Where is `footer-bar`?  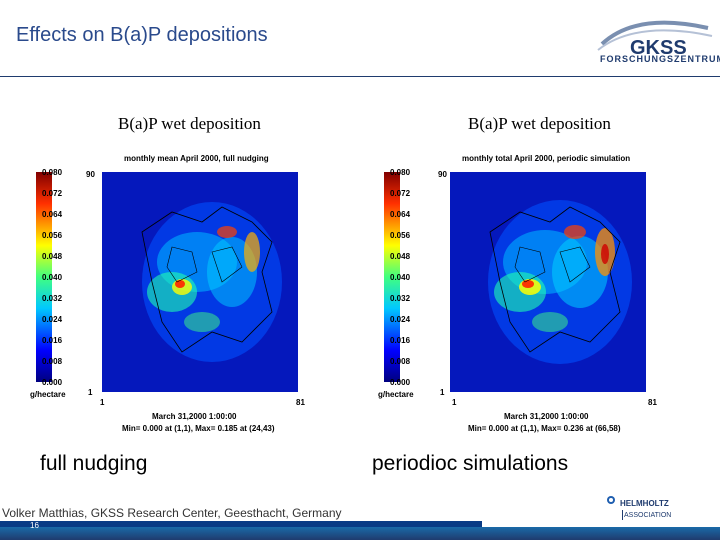 footer-bar is located at coordinates (241, 524).